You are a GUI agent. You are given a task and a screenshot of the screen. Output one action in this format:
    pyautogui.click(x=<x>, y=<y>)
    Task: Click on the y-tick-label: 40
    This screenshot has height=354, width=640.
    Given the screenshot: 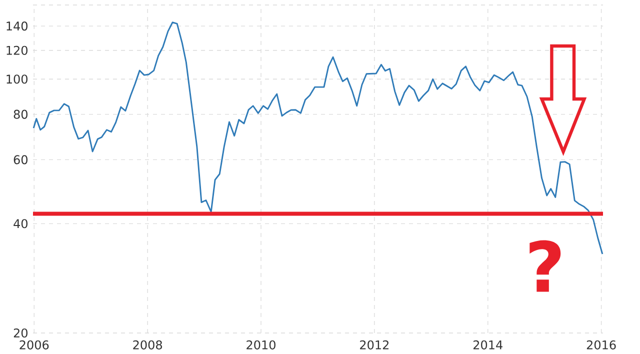 What is the action you would take?
    pyautogui.click(x=21, y=223)
    